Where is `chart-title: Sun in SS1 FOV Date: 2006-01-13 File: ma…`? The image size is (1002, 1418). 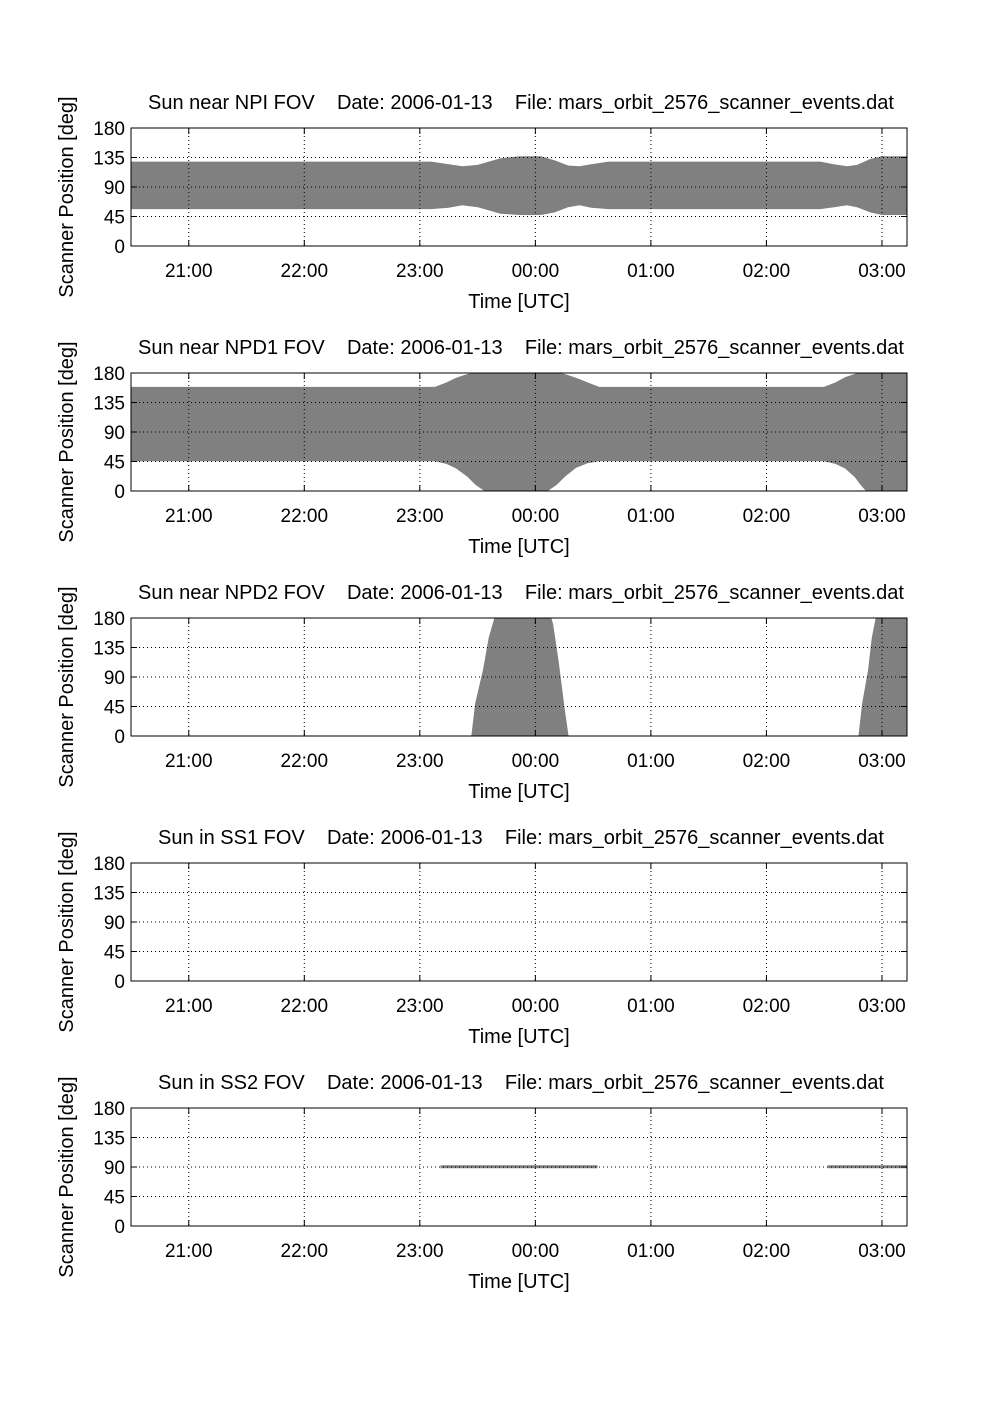
chart-title: Sun in SS1 FOV Date: 2006-01-13 File: ma… is located at coordinates (521, 838).